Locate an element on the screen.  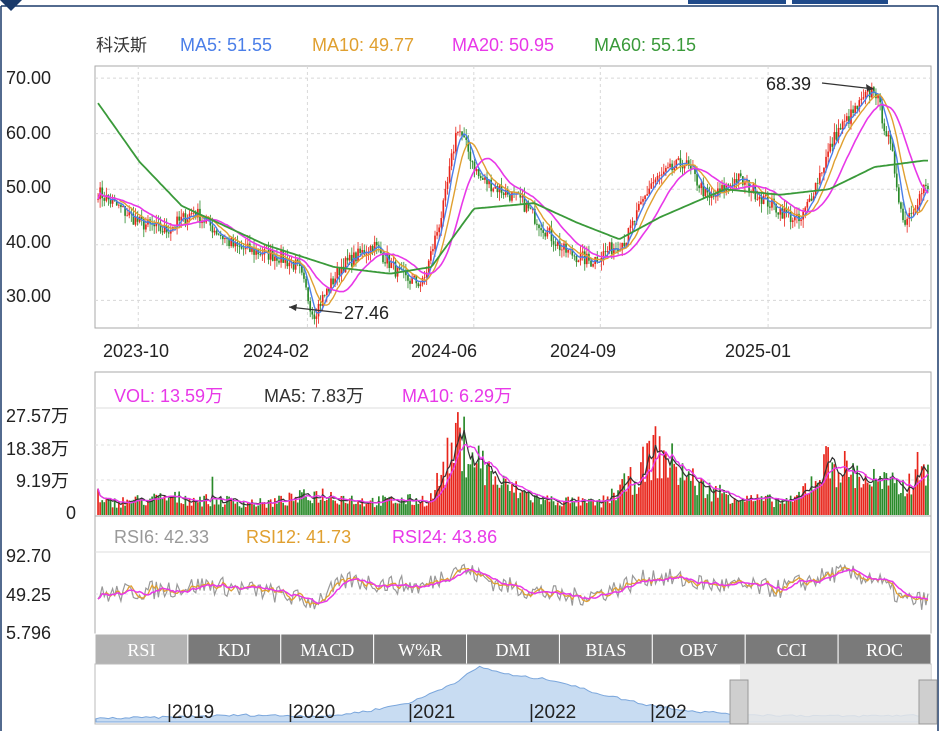
tab-macd: MACD is located at coordinates (327, 650).